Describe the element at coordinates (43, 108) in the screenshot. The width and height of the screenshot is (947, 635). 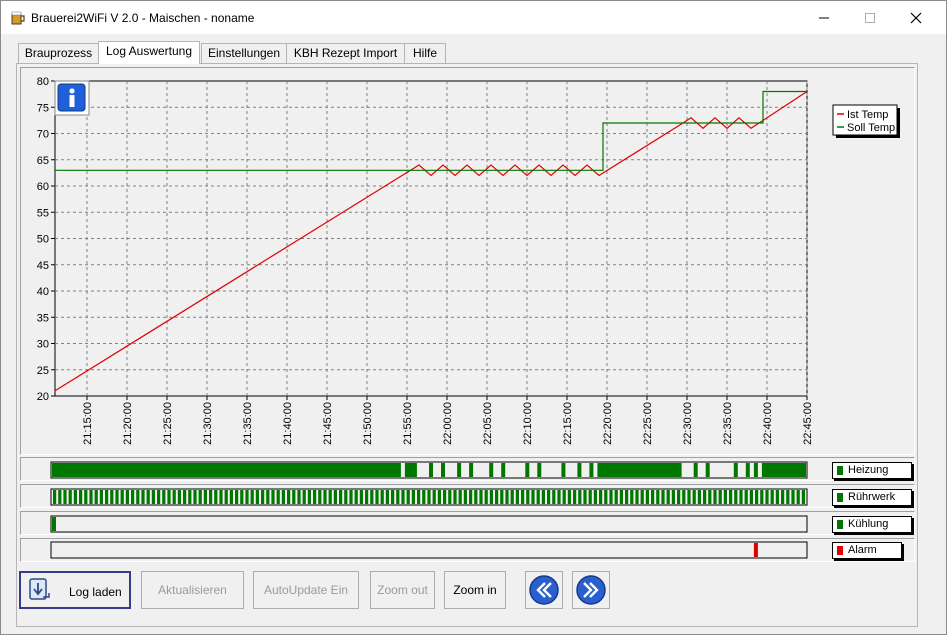
I see `y-tick-label: 75` at that location.